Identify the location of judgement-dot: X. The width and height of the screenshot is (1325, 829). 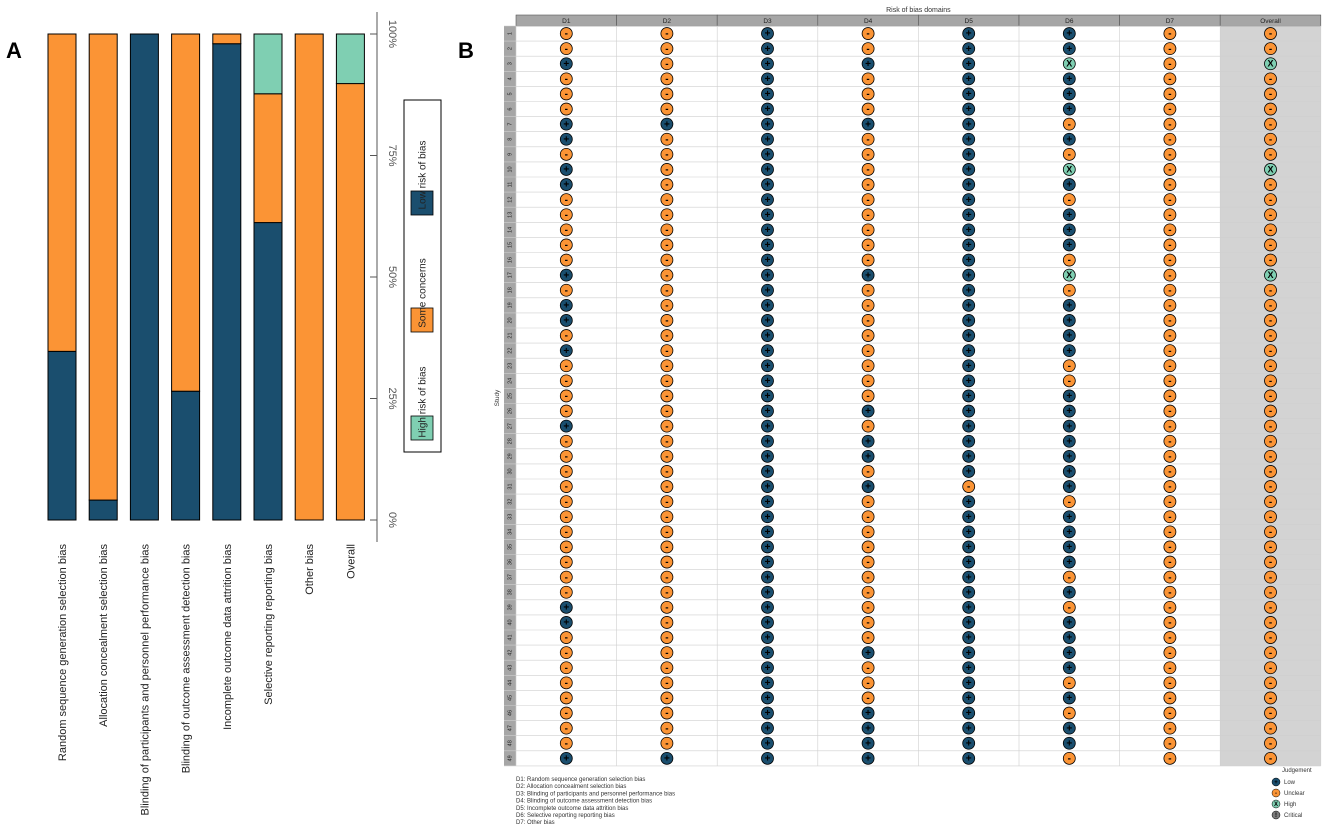
(1069, 275).